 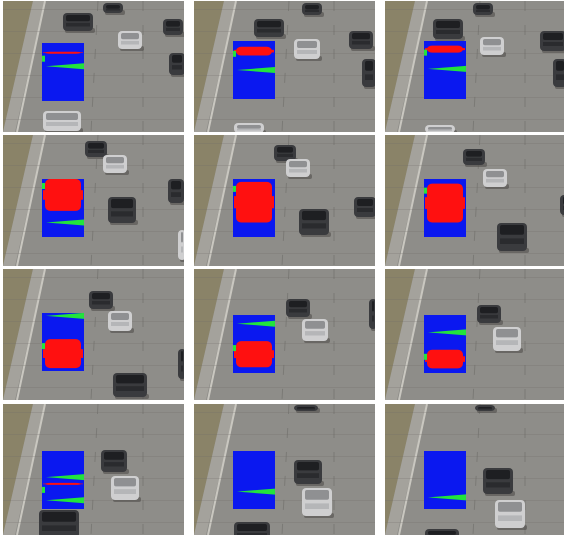 I want to click on frame-r2-c3, so click(x=474, y=200).